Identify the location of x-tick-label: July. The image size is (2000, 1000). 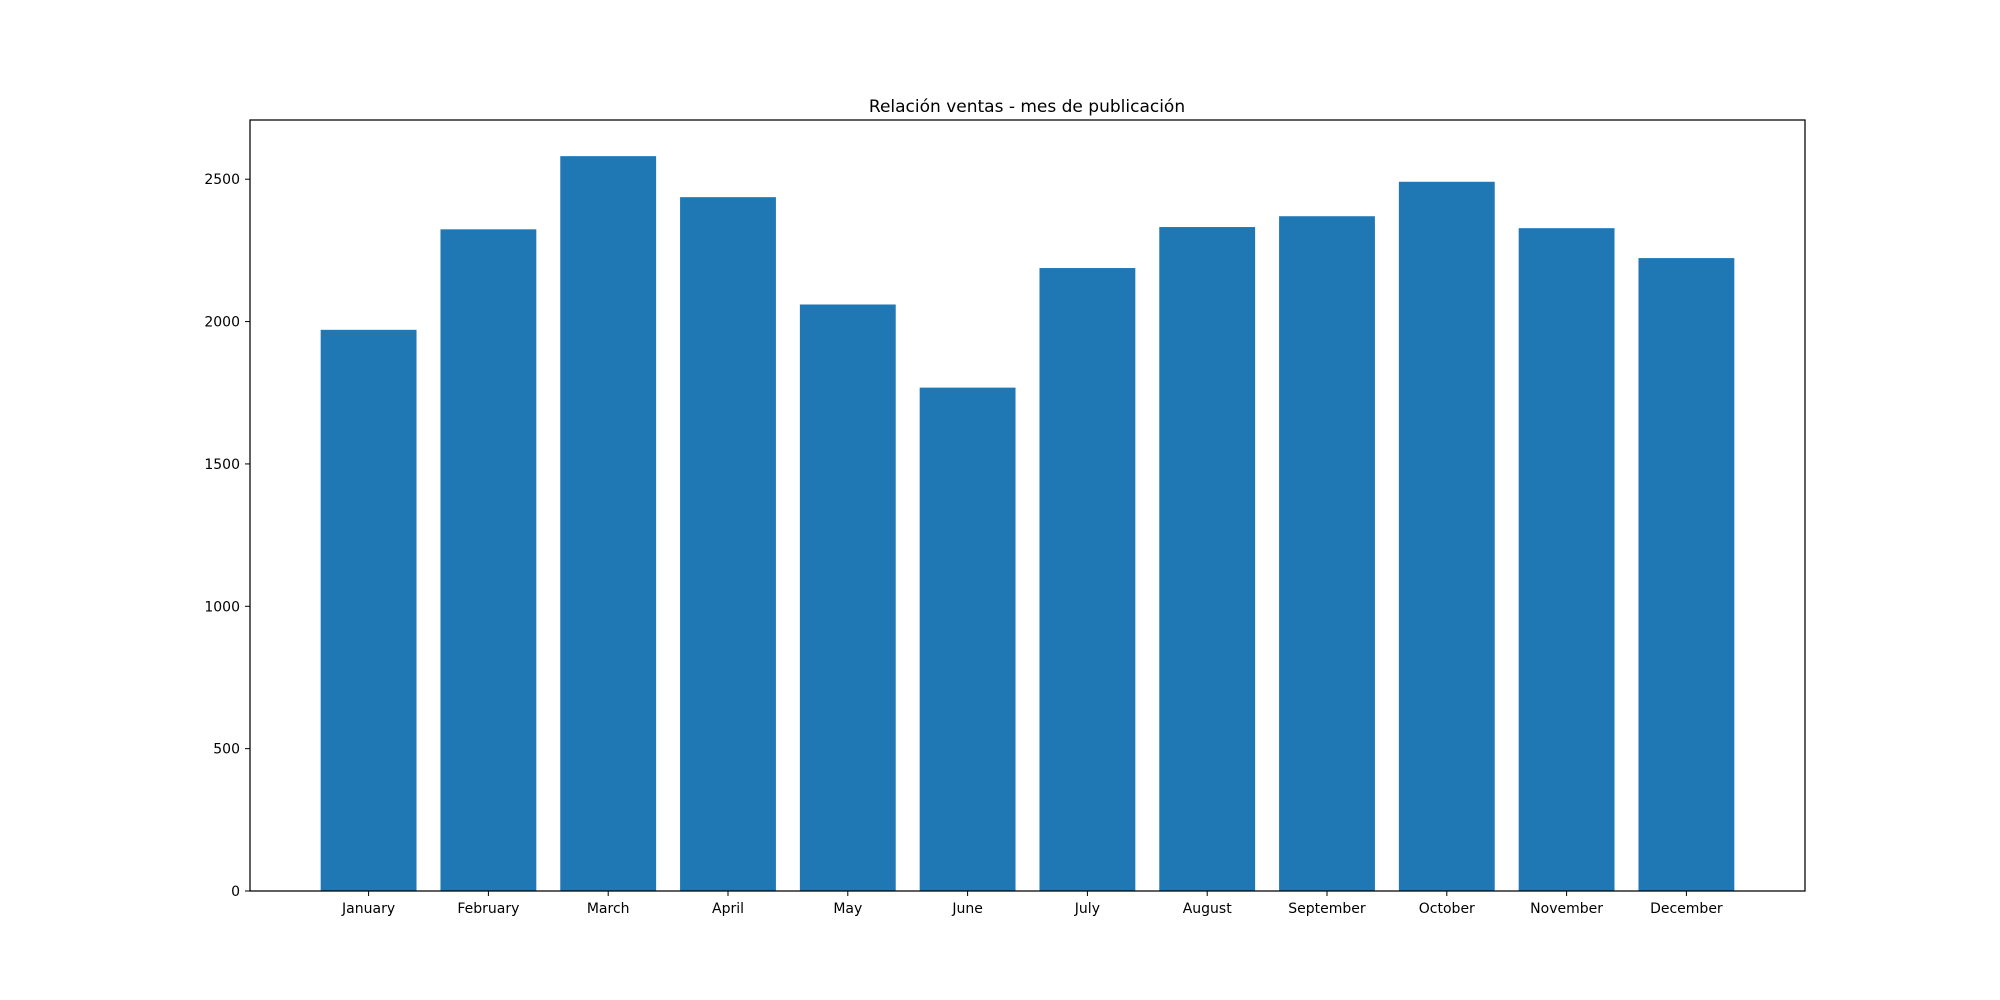
(1087, 909).